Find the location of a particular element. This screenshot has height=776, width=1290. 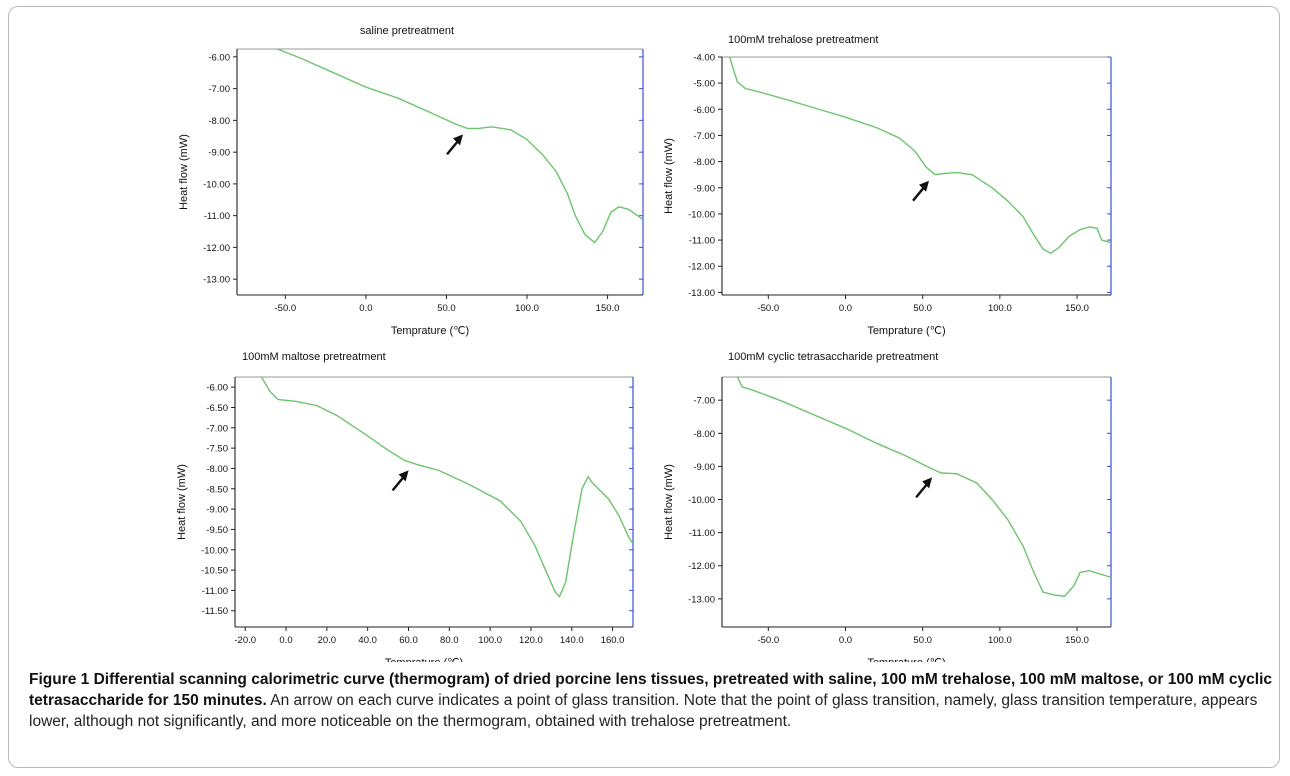

y-tick-label: -10.50 is located at coordinates (214, 571).